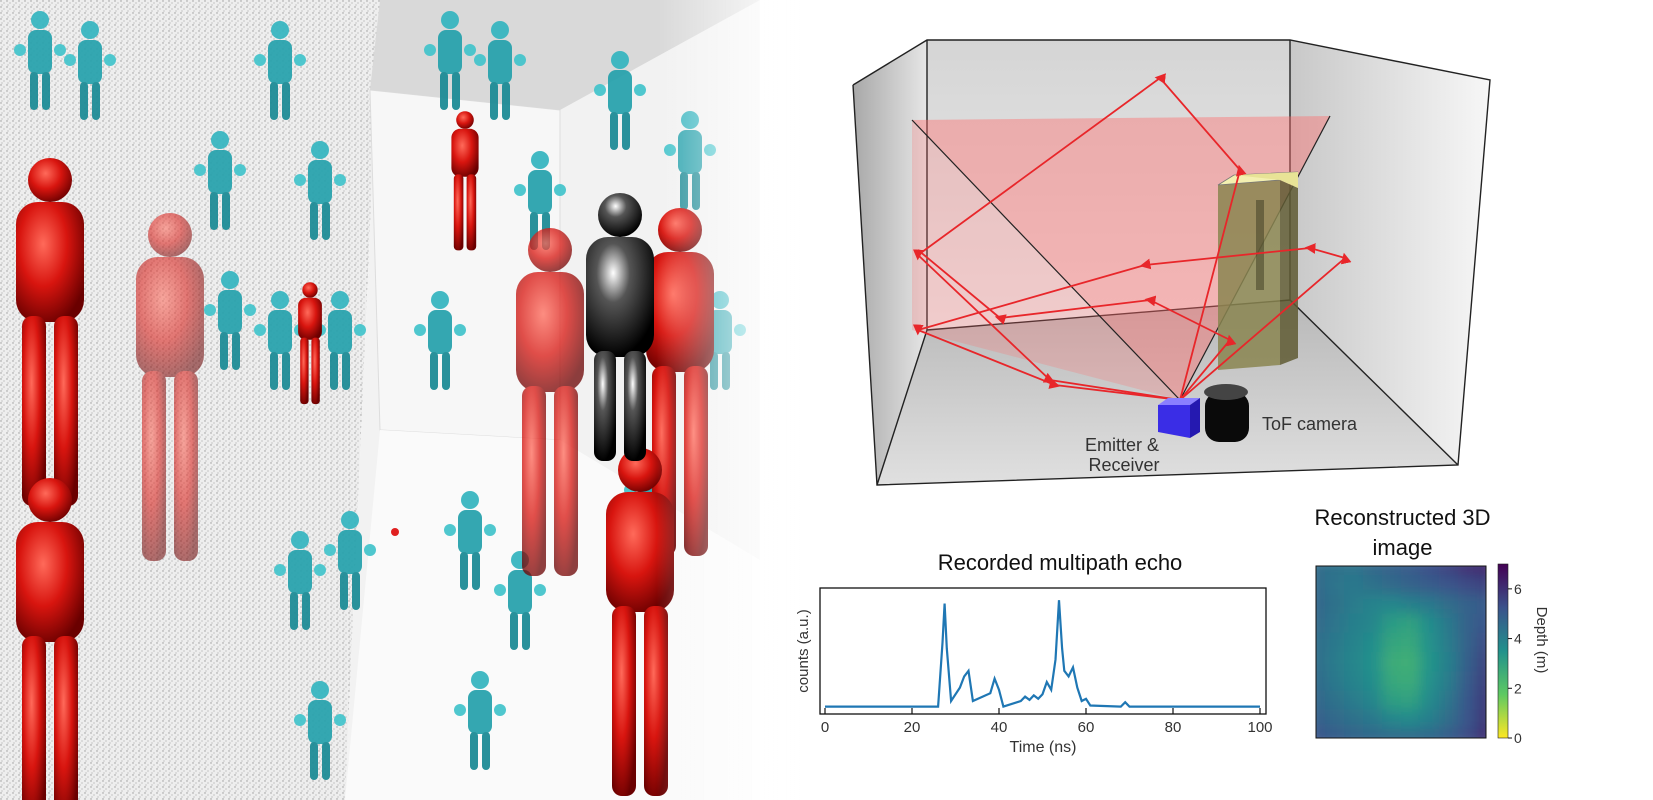  What do you see at coordinates (1226, 413) in the screenshot?
I see `tof-camera` at bounding box center [1226, 413].